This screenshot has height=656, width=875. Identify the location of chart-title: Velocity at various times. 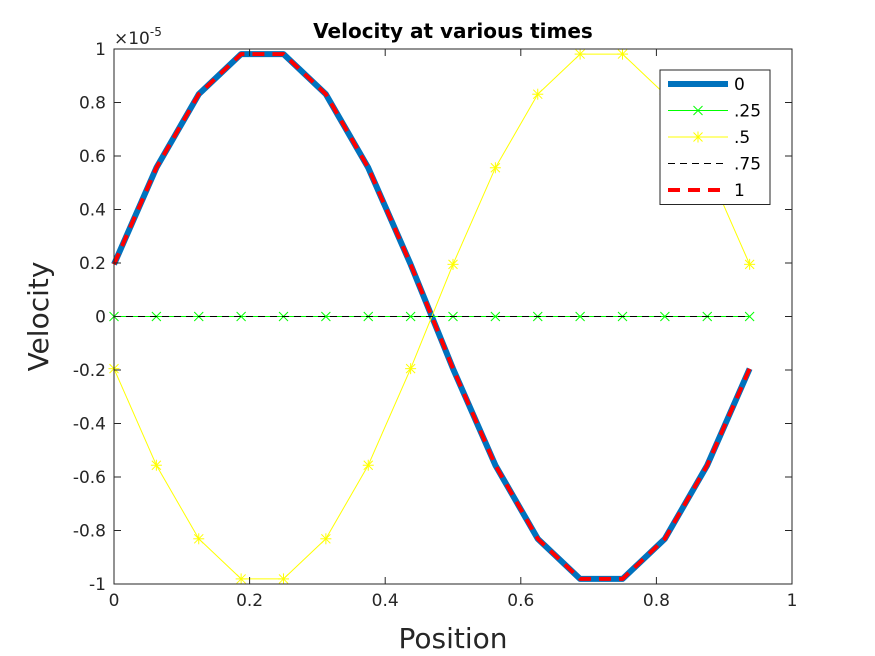
(453, 31).